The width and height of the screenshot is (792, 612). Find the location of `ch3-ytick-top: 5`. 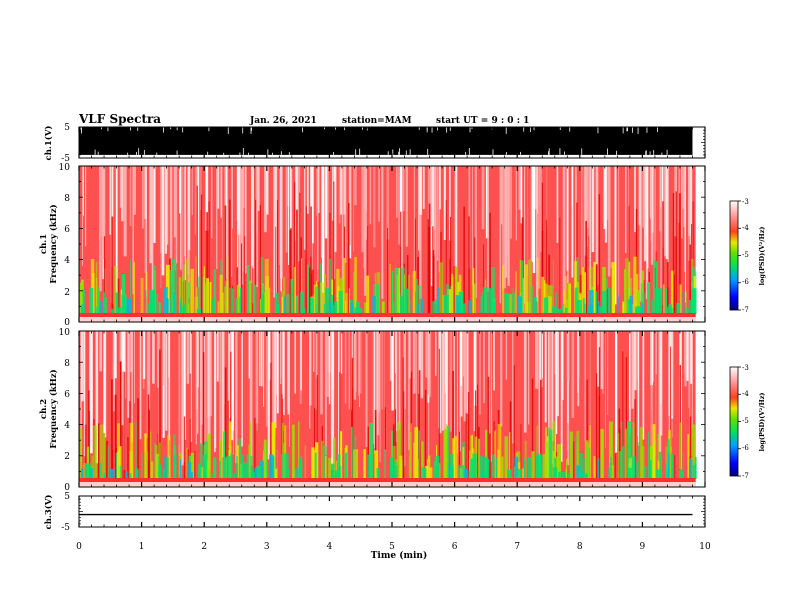

ch3-ytick-top: 5 is located at coordinates (67, 497).